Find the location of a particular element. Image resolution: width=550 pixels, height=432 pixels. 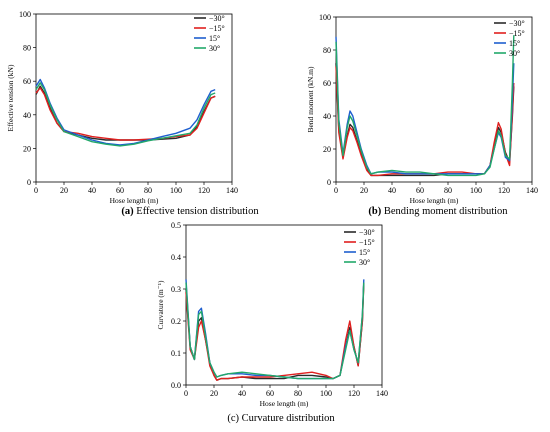

caption-label: (a) is located at coordinates (127, 211).